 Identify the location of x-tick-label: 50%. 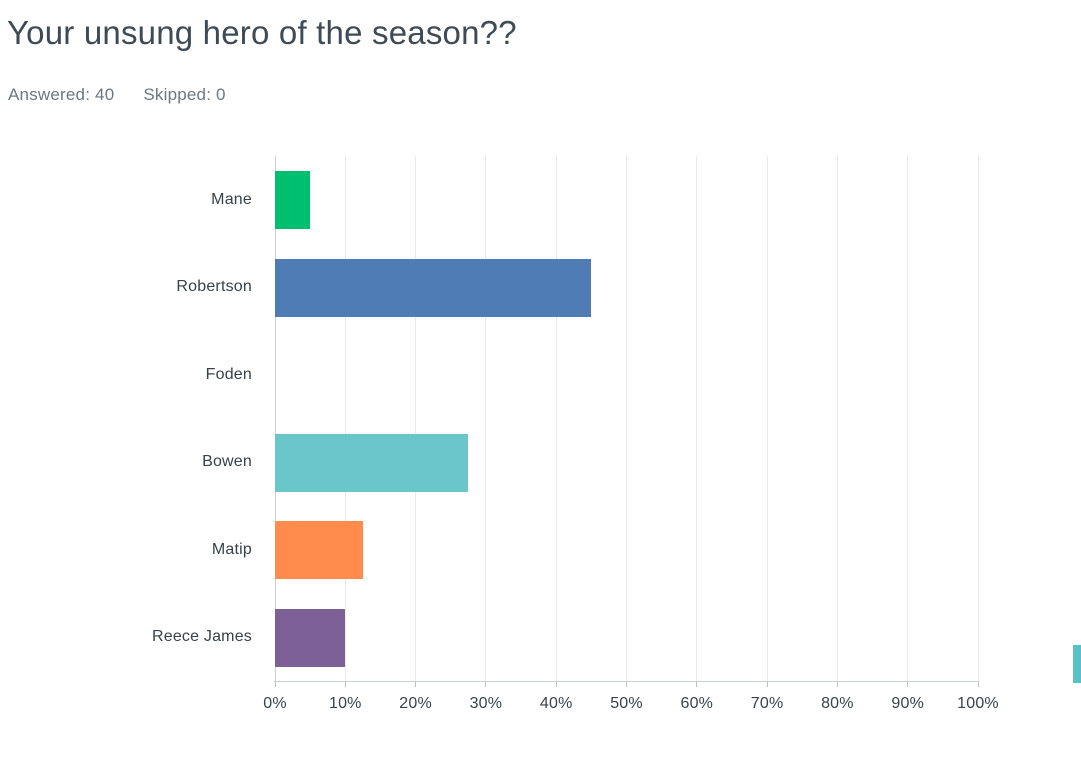
(626, 703).